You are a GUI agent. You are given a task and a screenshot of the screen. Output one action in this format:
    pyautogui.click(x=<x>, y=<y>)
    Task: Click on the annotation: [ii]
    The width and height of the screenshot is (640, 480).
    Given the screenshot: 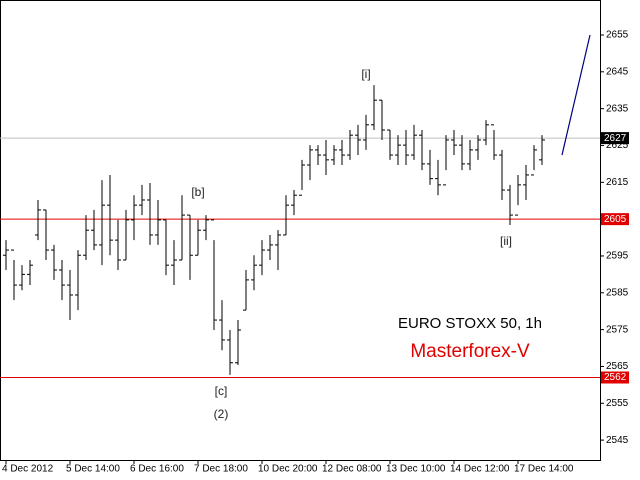 What is the action you would take?
    pyautogui.click(x=506, y=241)
    